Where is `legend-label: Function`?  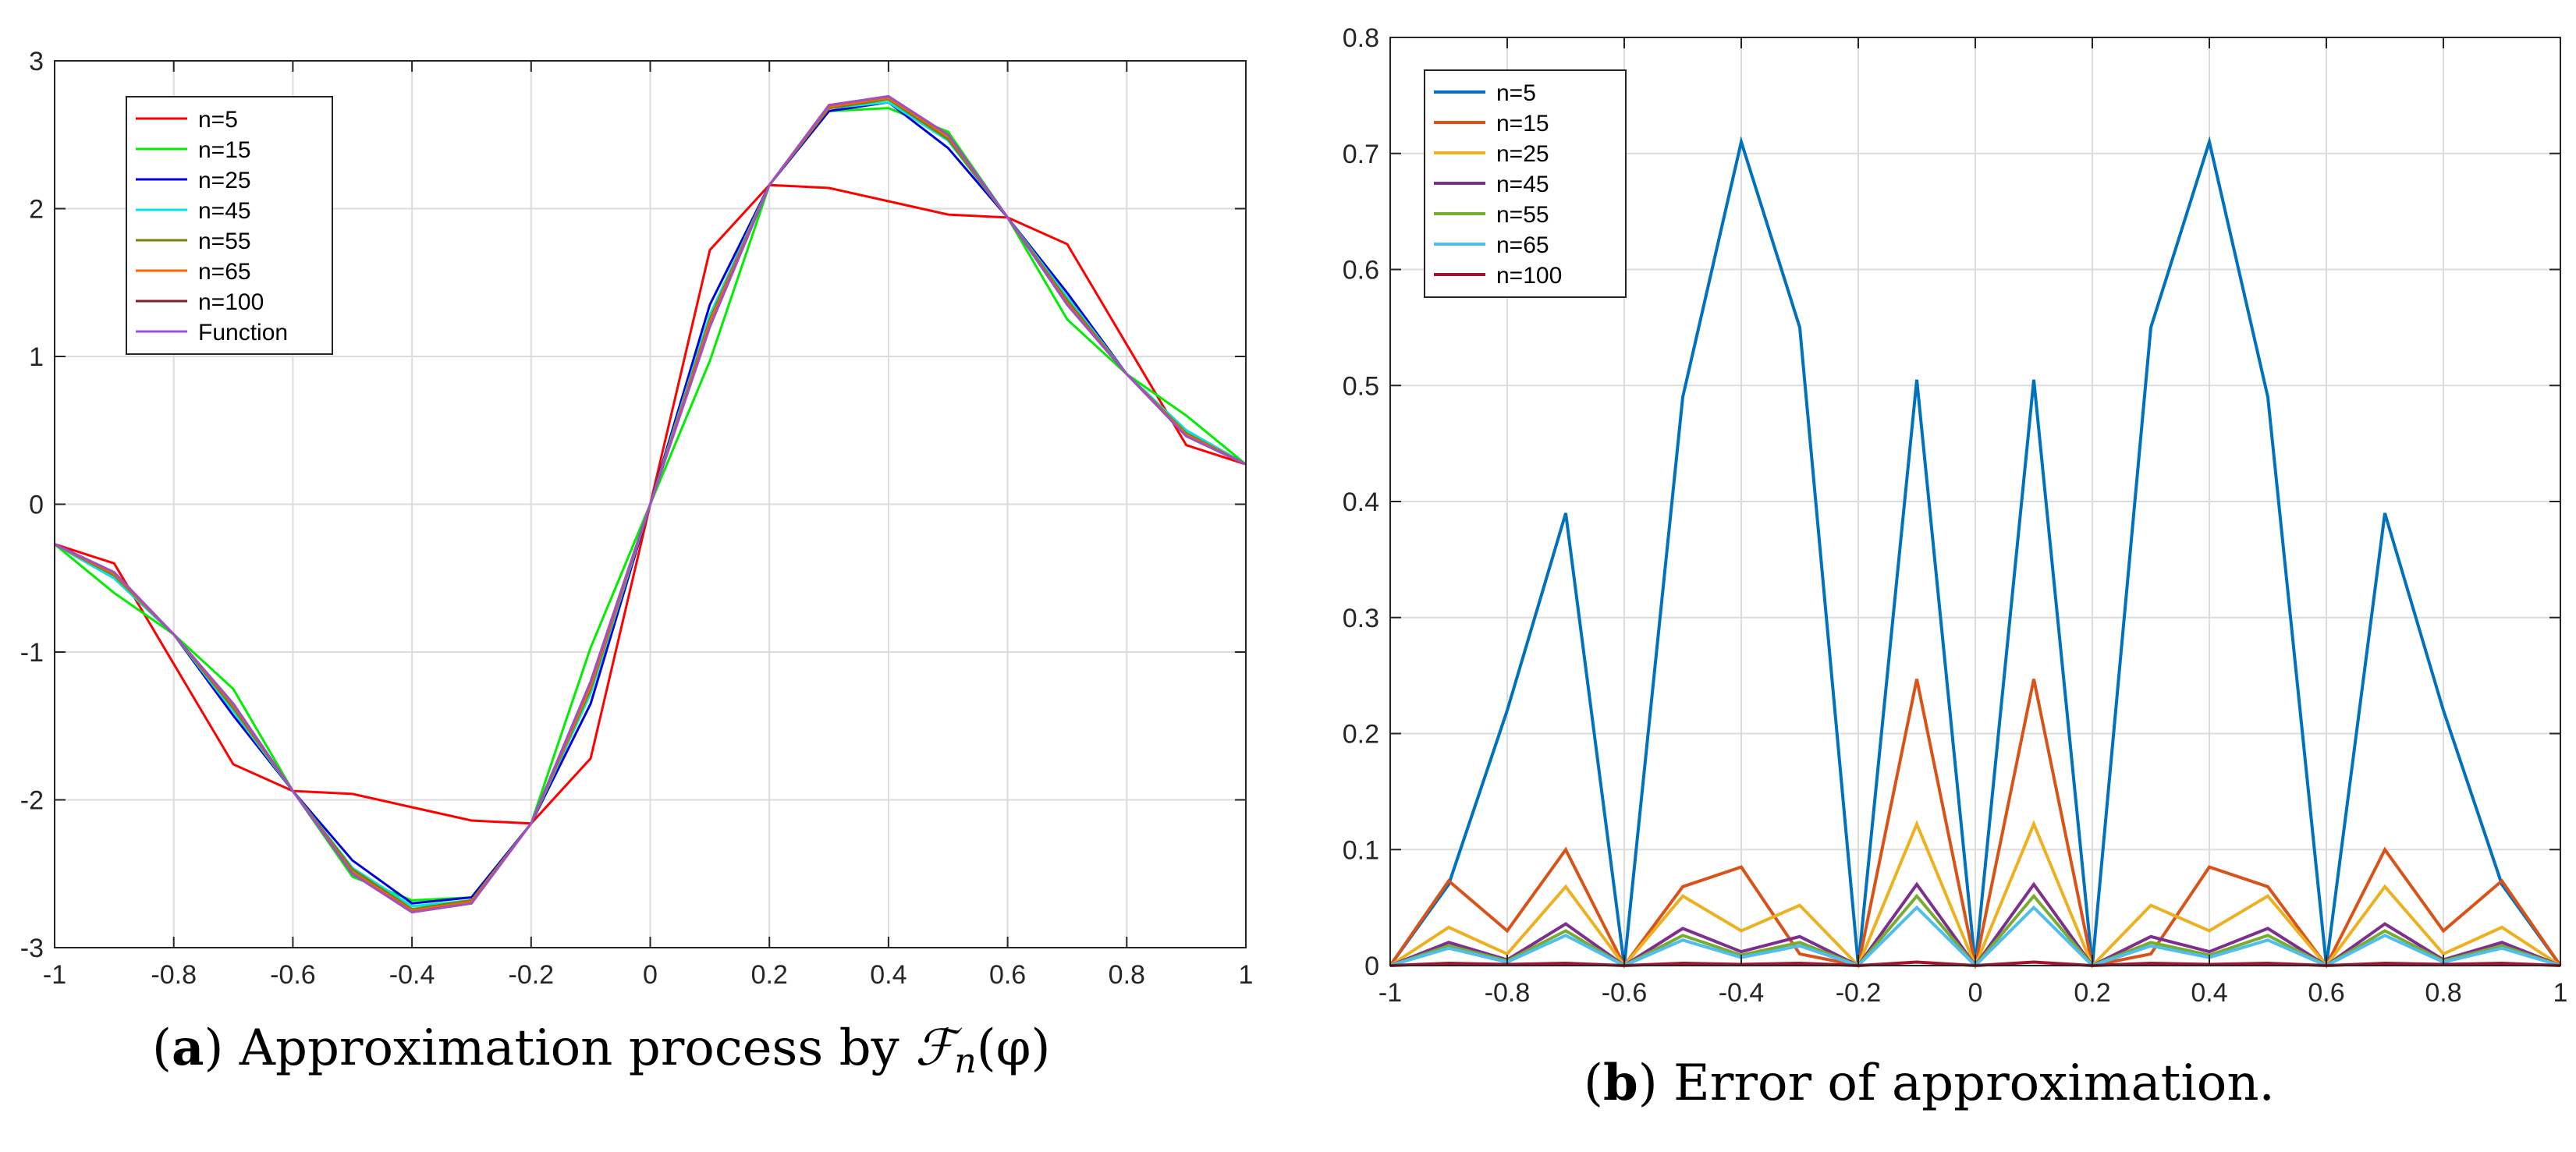 legend-label: Function is located at coordinates (243, 333).